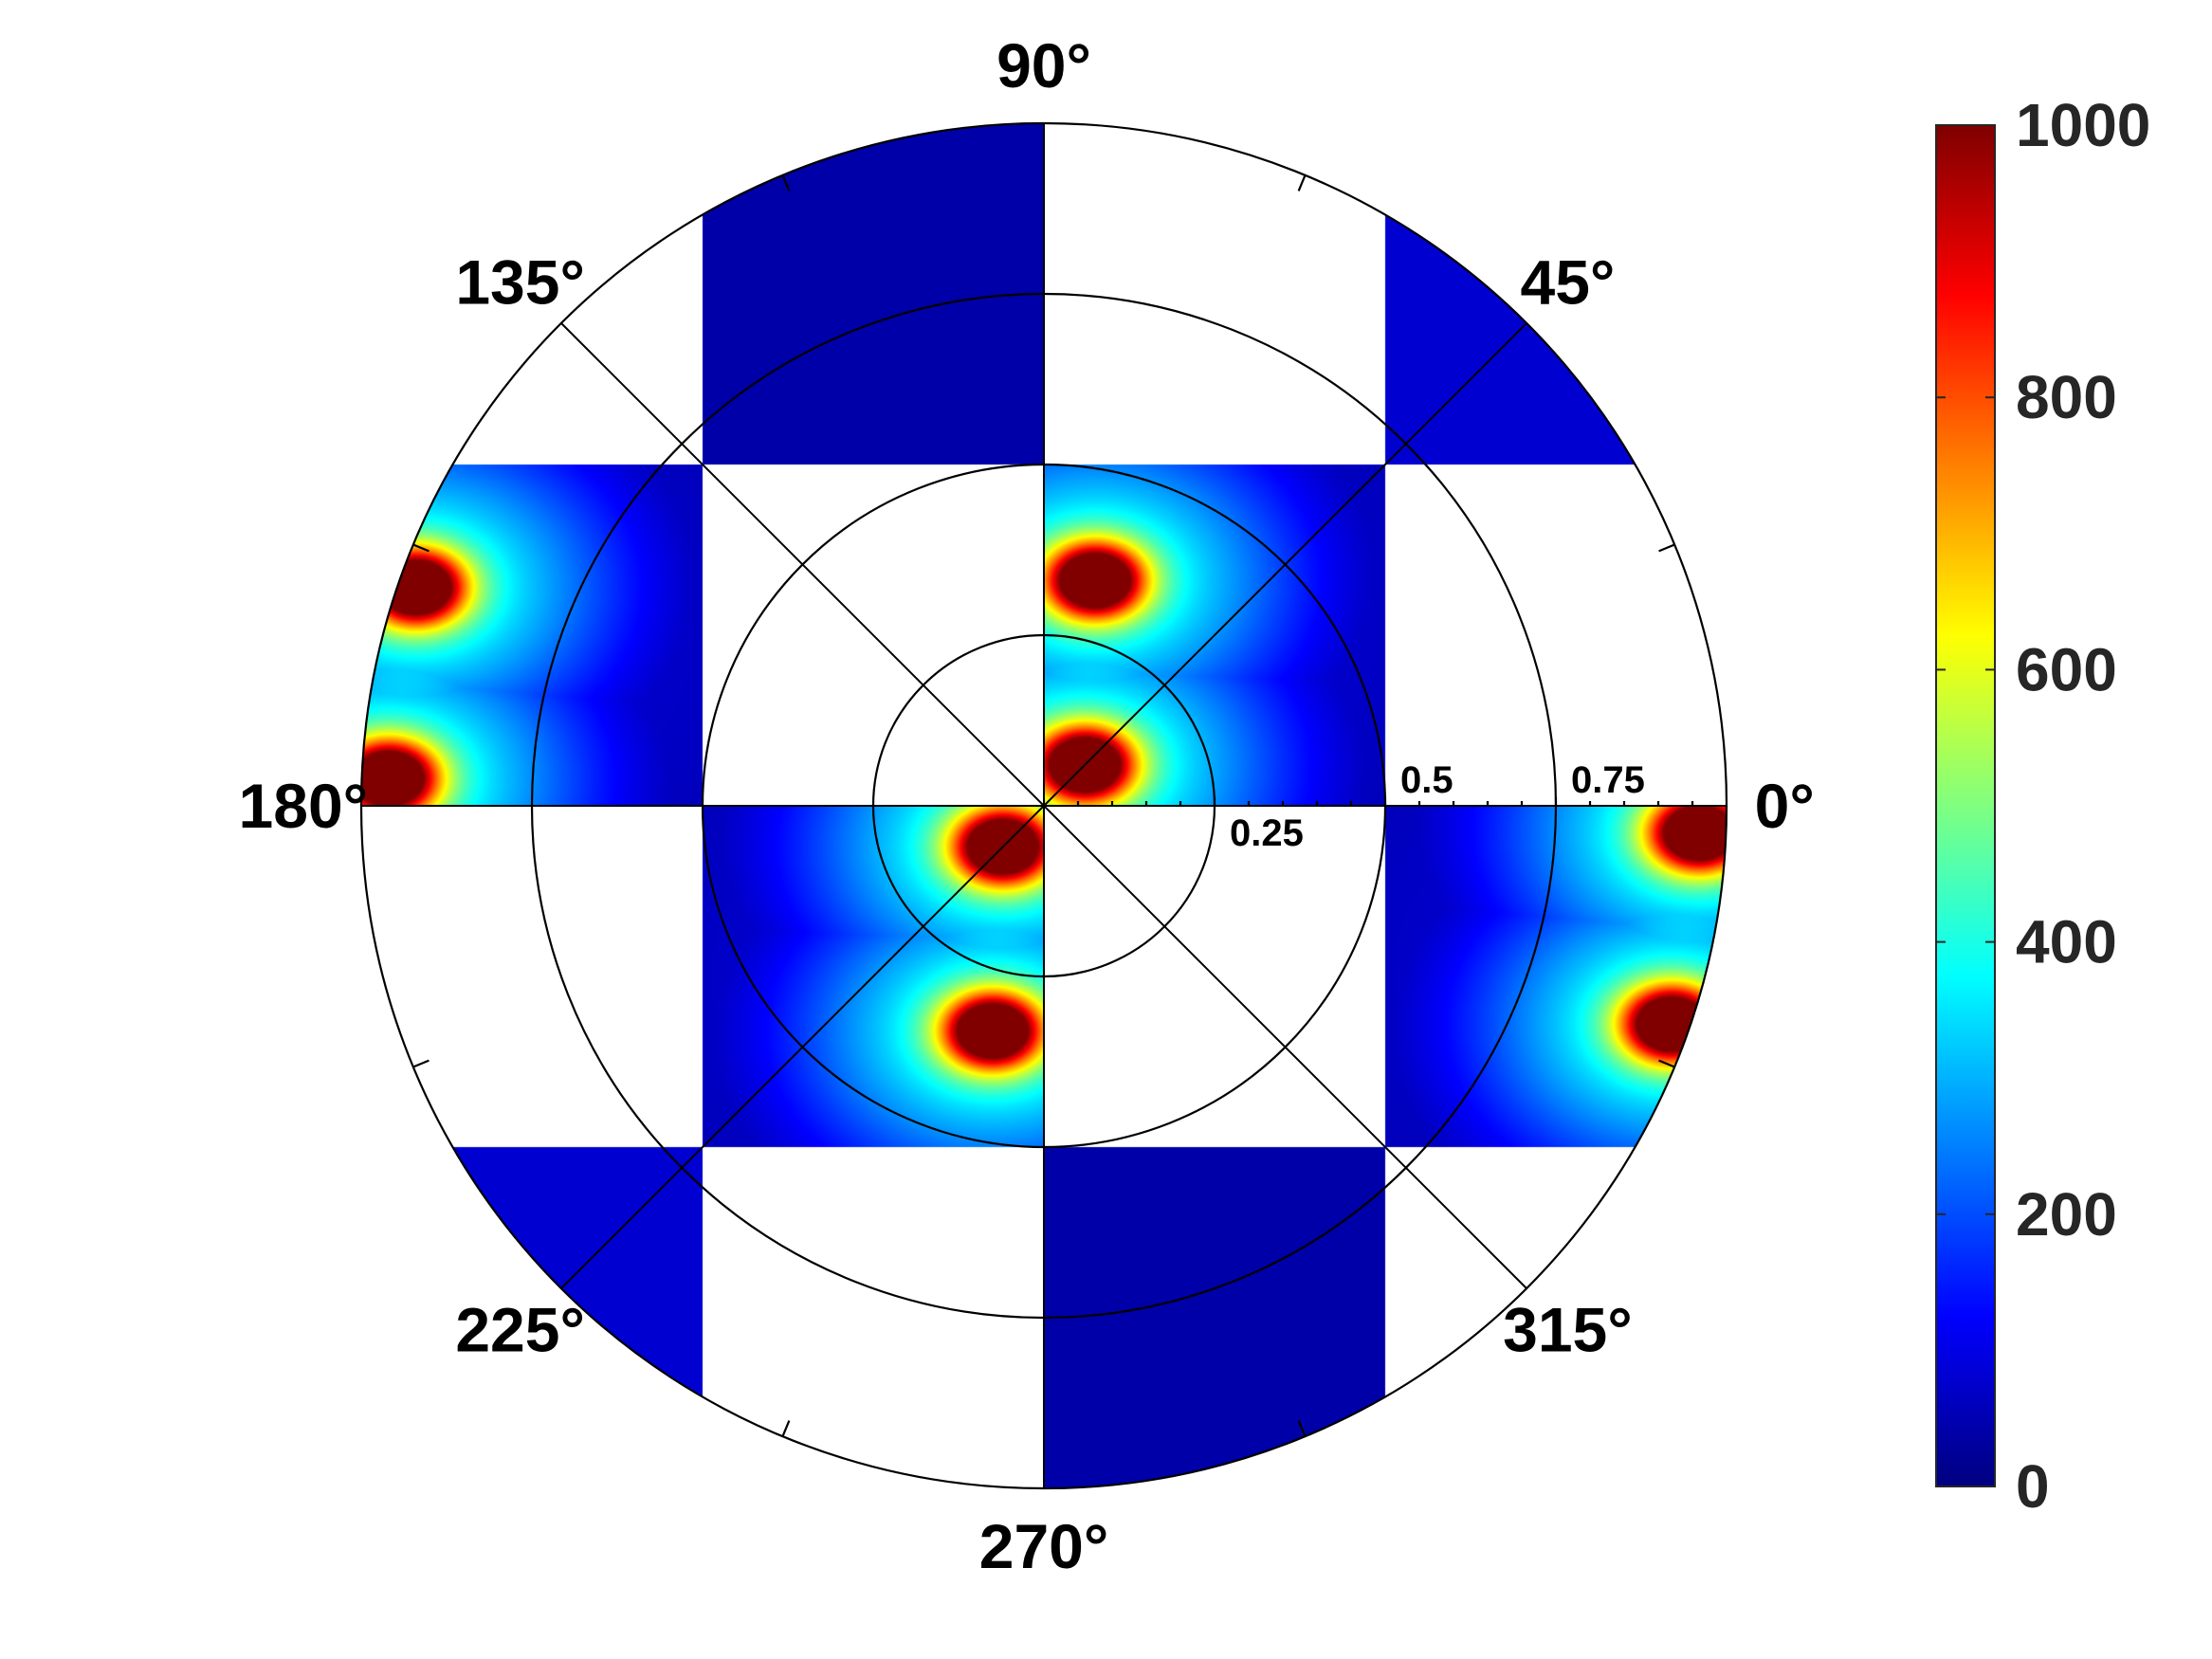  What do you see at coordinates (2033, 1486) in the screenshot?
I see `colorbar-tick-label: 0` at bounding box center [2033, 1486].